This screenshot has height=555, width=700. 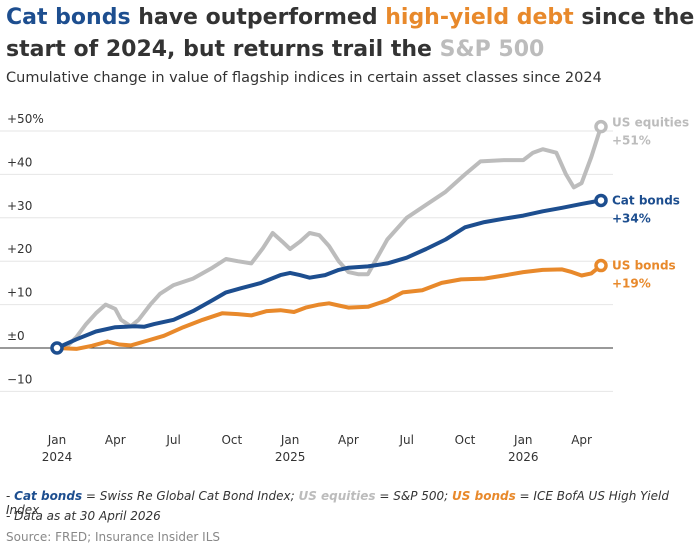 I want to click on end-point-us-bonds, so click(x=601, y=265).